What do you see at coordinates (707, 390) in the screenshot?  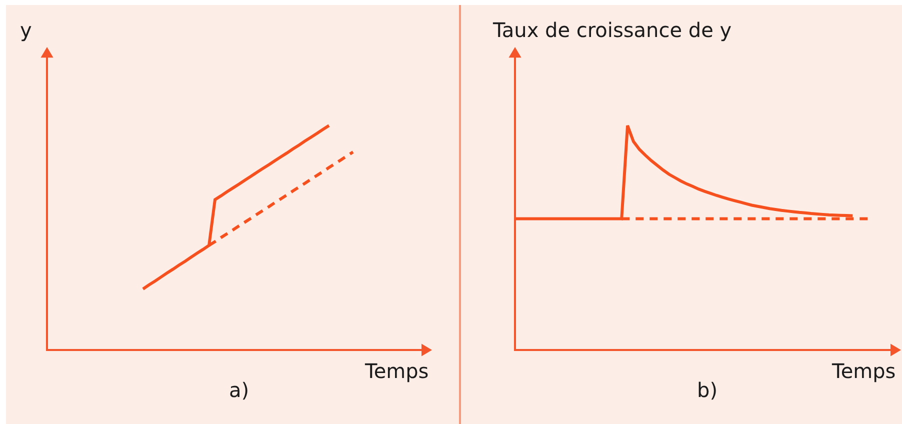 I see `text: b)` at bounding box center [707, 390].